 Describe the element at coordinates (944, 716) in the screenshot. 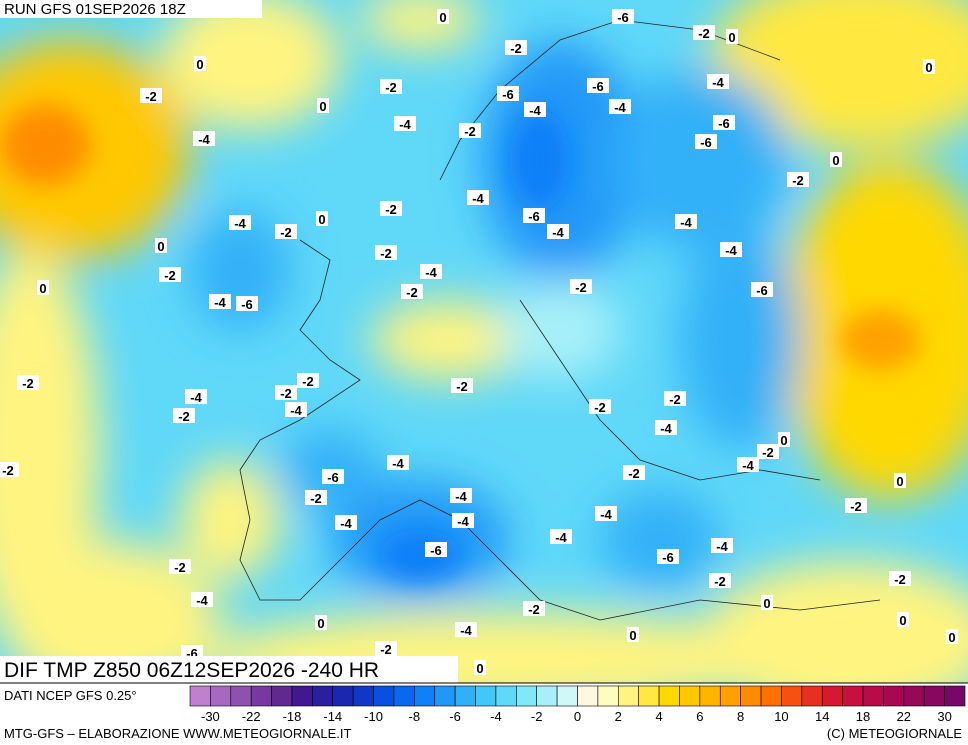

I see `colorbar-tick-label: 30` at that location.